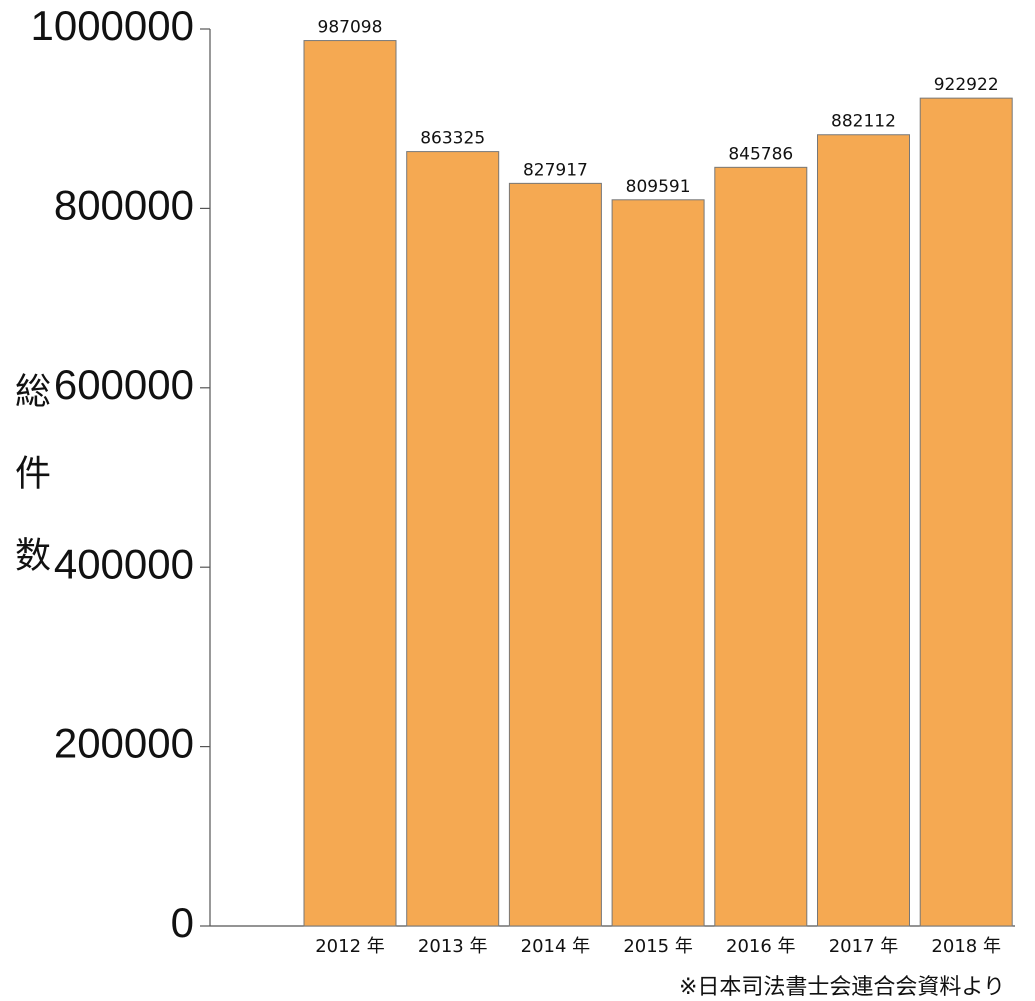  What do you see at coordinates (863, 122) in the screenshot?
I see `value-label: 882112` at bounding box center [863, 122].